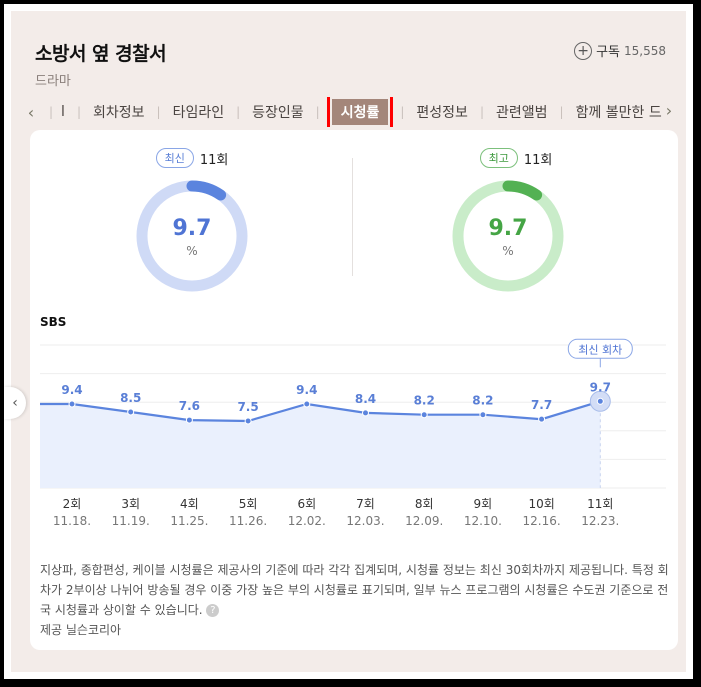  Describe the element at coordinates (669, 110) in the screenshot. I see `tab-next-arrow-icon: ›` at that location.